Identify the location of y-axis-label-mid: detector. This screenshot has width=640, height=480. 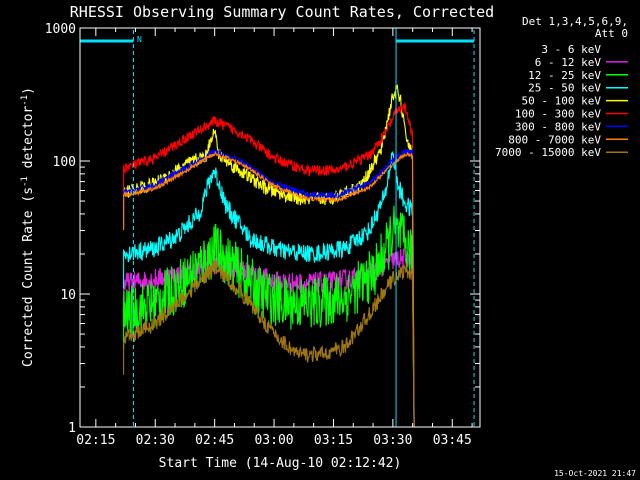
(28, 141).